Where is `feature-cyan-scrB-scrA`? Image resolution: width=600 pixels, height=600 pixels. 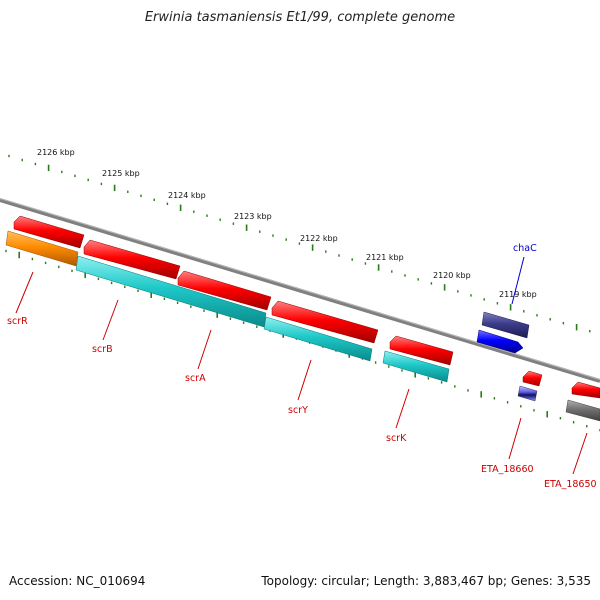 feature-cyan-scrB-scrA is located at coordinates (171, 291).